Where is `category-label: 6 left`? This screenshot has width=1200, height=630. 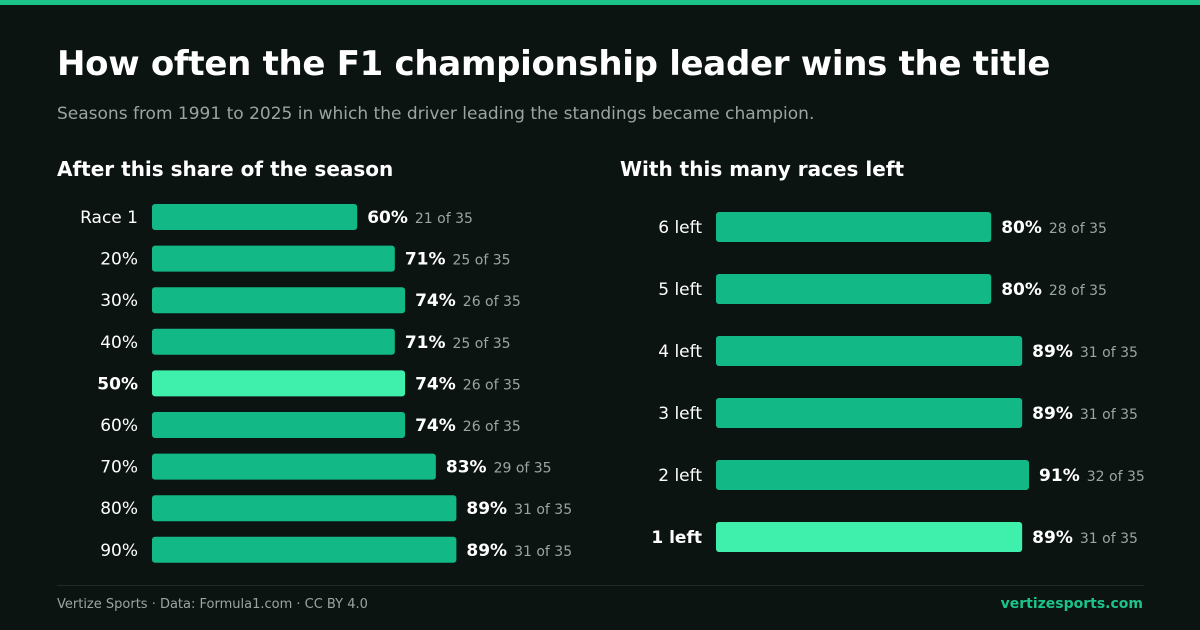 category-label: 6 left is located at coordinates (680, 228).